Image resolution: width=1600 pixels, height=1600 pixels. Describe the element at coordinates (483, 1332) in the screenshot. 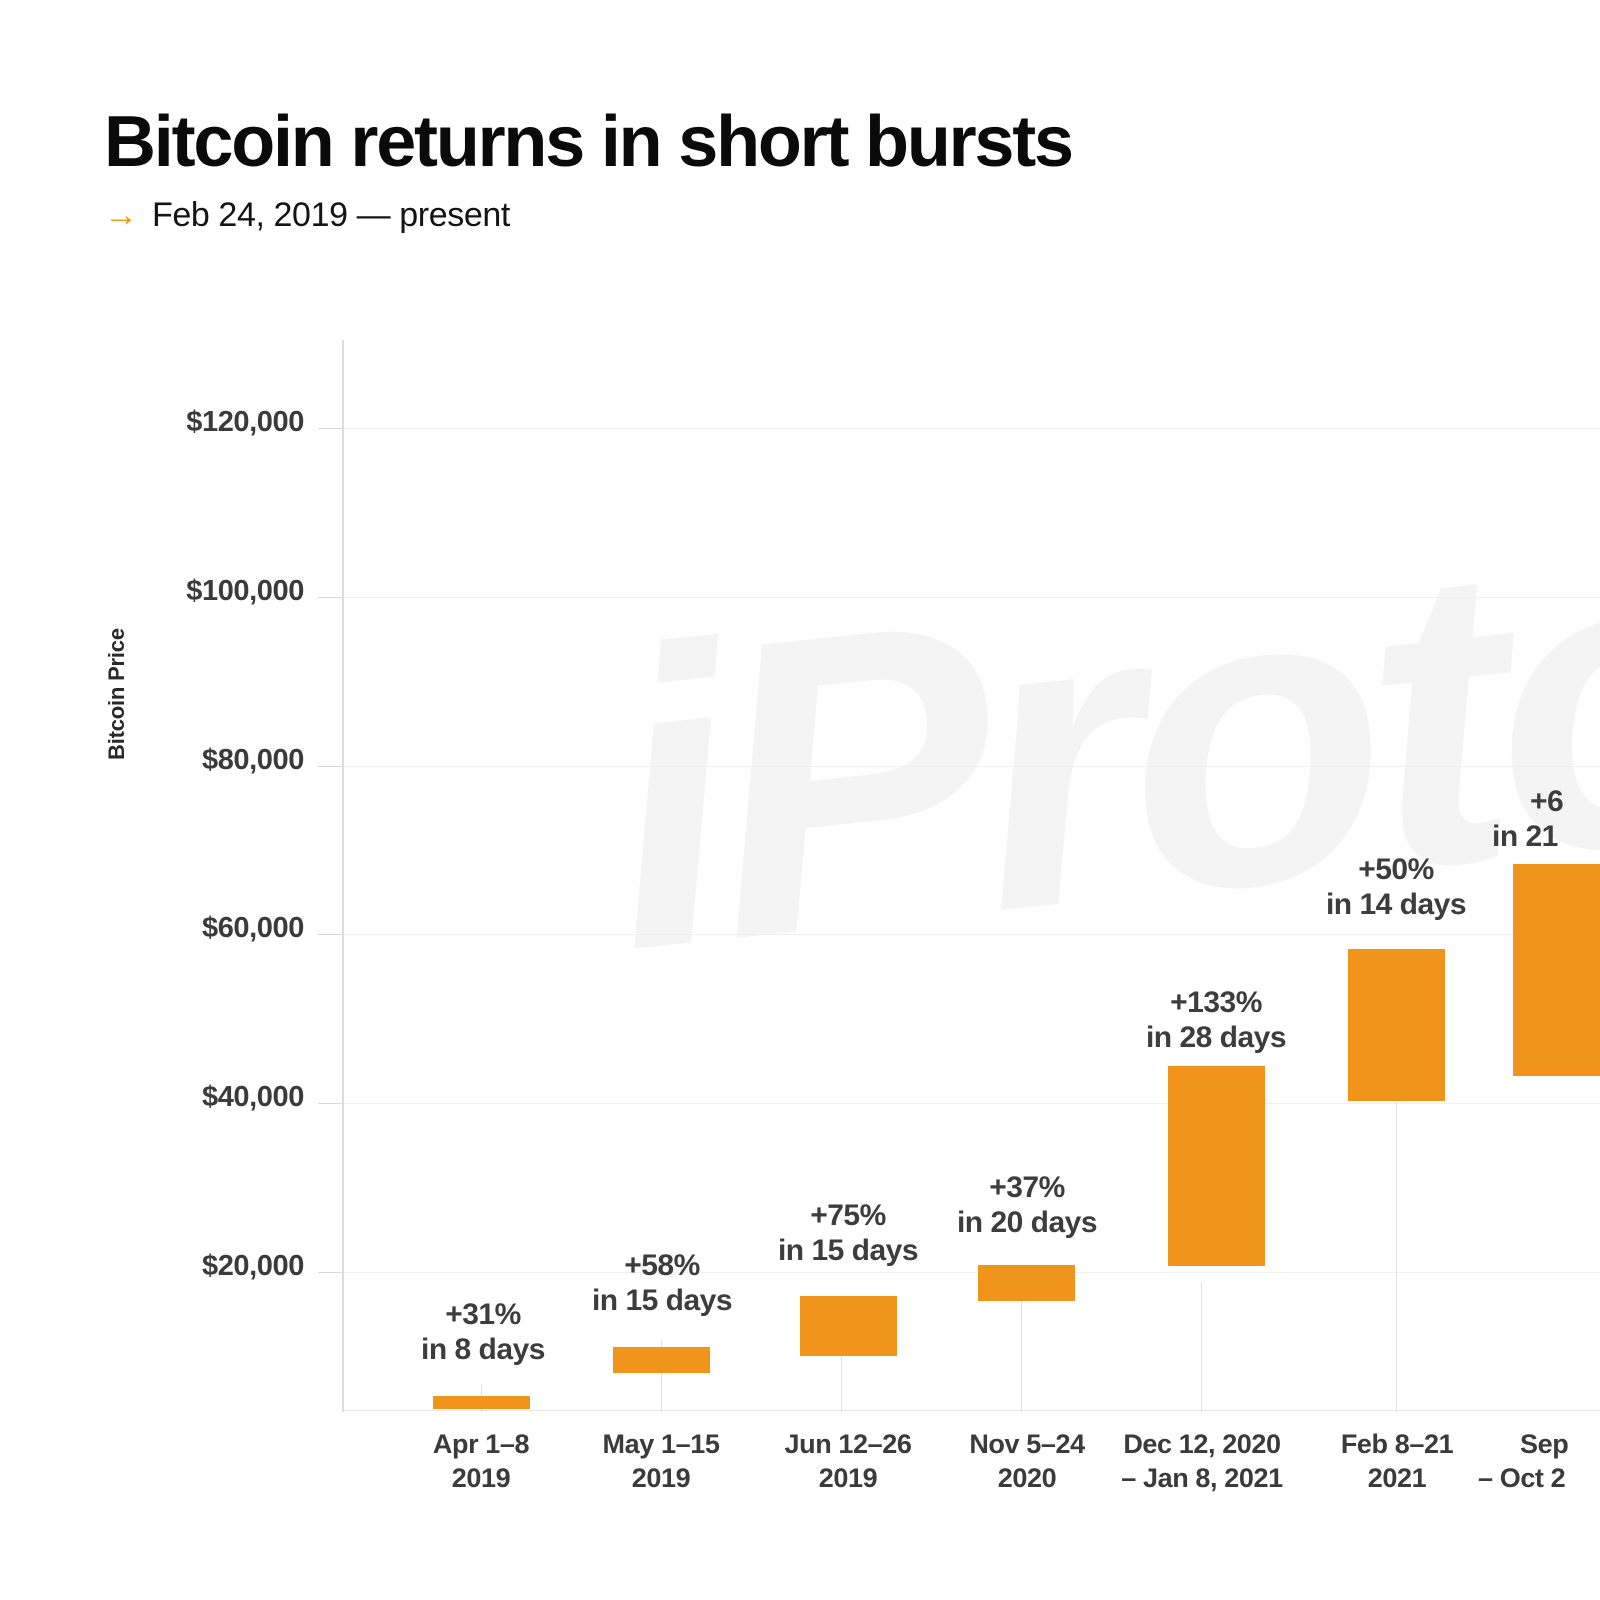

I see `bar-annotation-apr-2019: +31% in 8 days` at that location.